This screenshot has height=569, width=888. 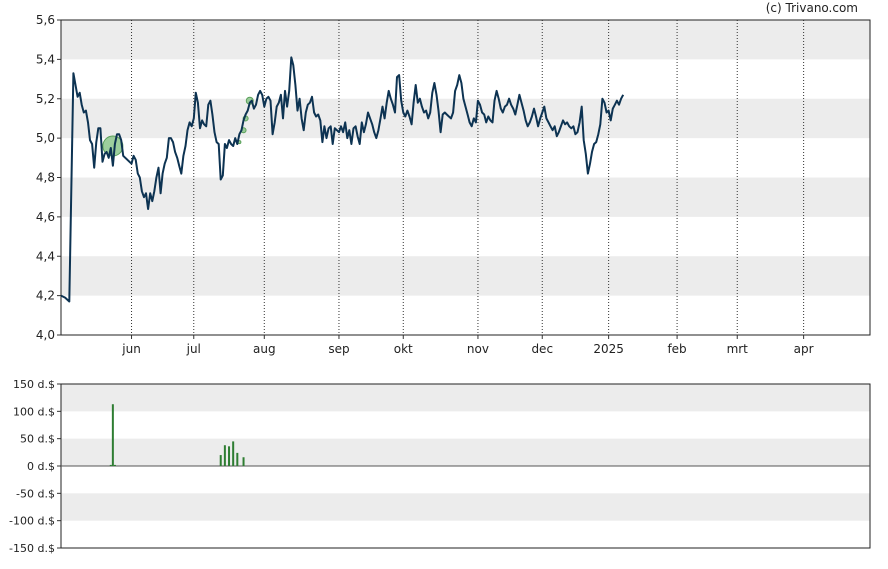 What do you see at coordinates (264, 349) in the screenshot?
I see `x-tick-label: aug` at bounding box center [264, 349].